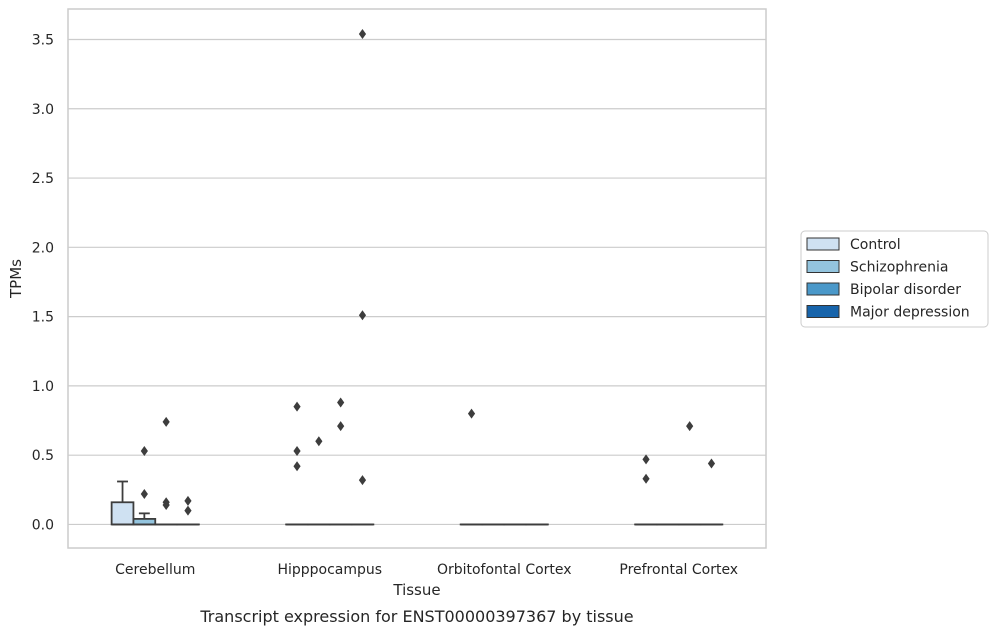  Describe the element at coordinates (43, 387) in the screenshot. I see `y-tick-label: 1.0` at that location.